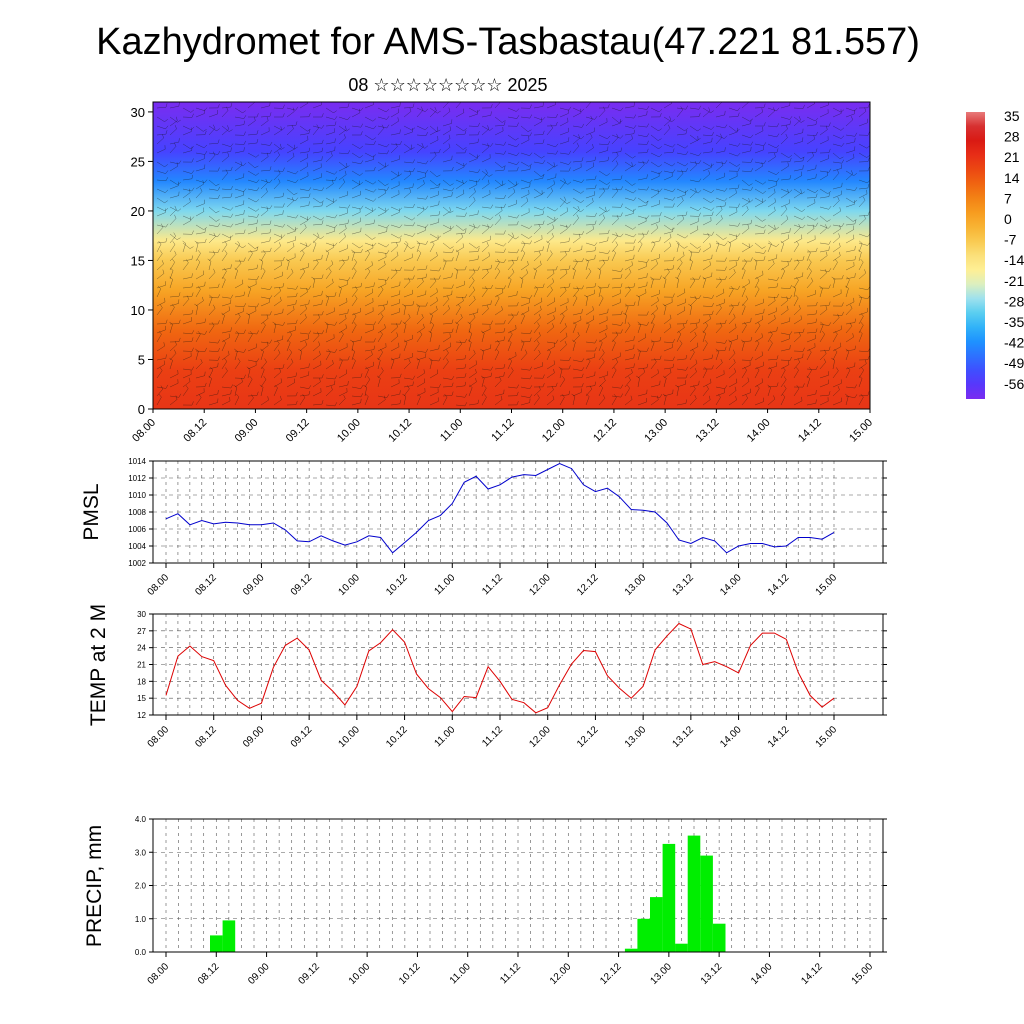 The image size is (1024, 1024). Describe the element at coordinates (636, 737) in the screenshot. I see `temp-xtick-label: 13.00` at that location.